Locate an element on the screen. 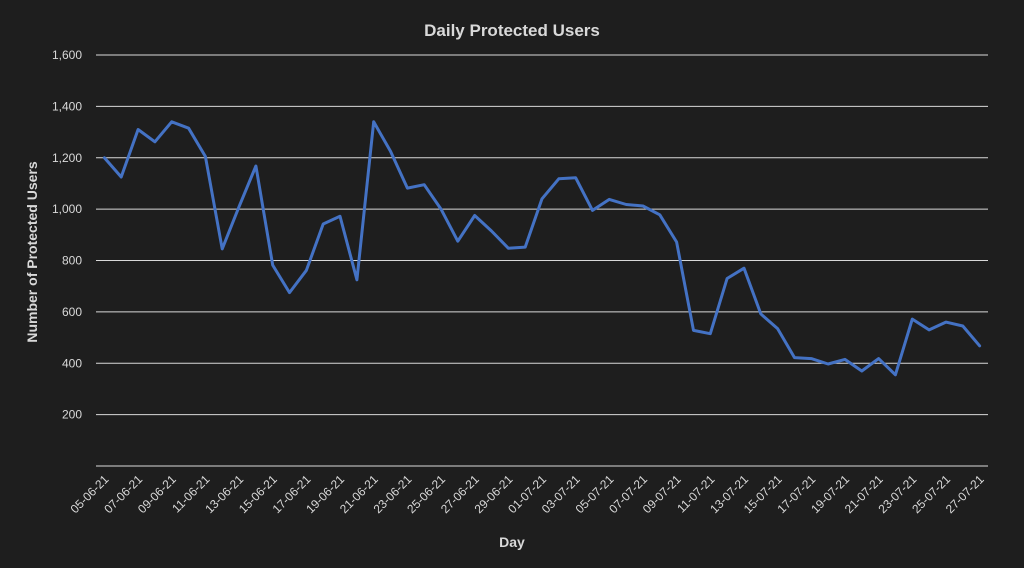 The image size is (1024, 568). y-tick-label: 1,400 is located at coordinates (67, 106).